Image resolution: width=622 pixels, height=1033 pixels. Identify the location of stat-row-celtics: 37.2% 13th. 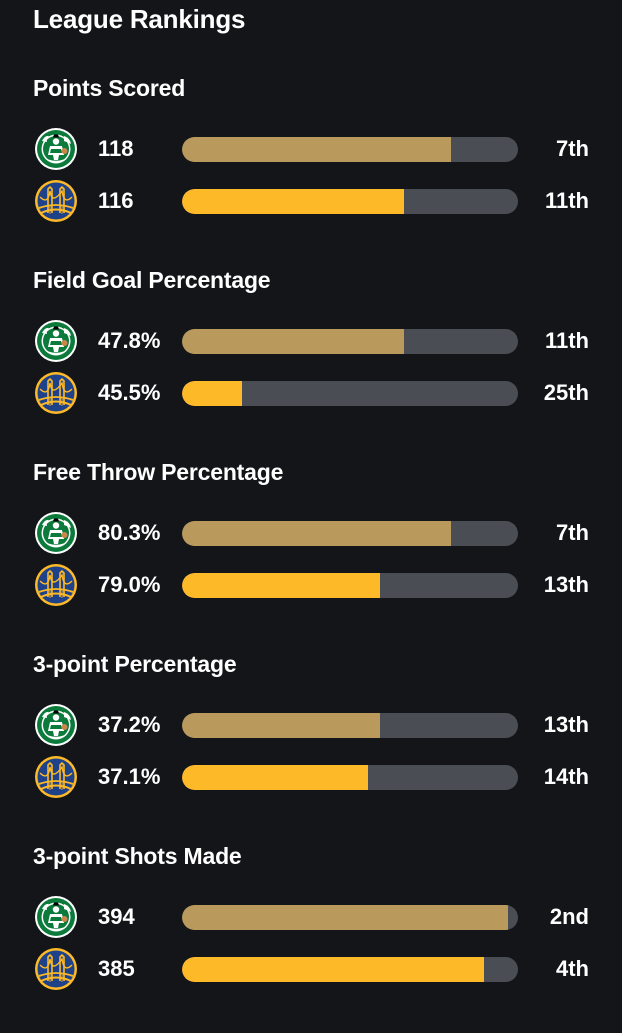
(311, 725).